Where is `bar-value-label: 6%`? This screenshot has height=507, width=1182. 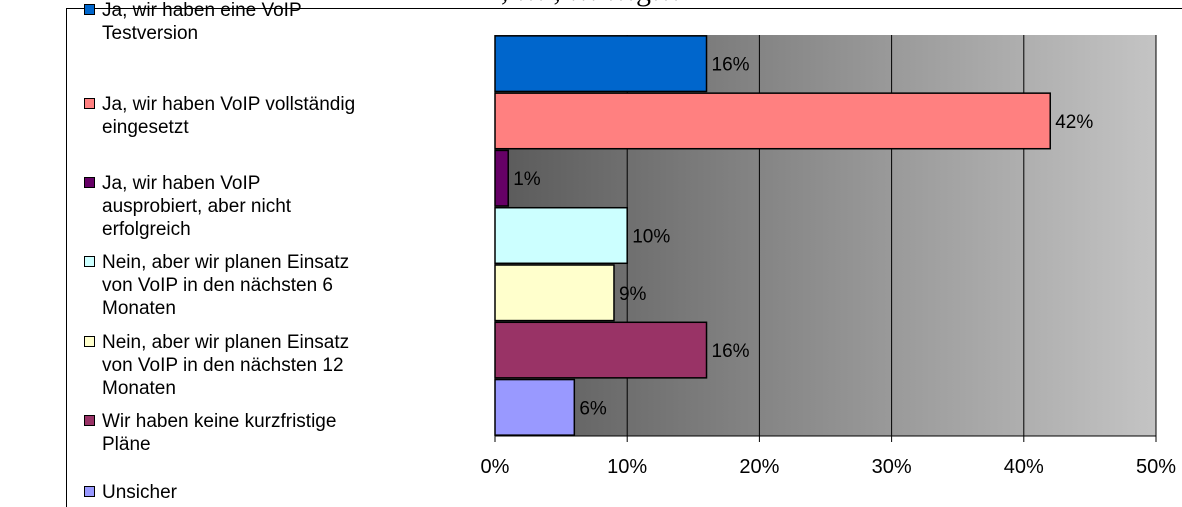 bar-value-label: 6% is located at coordinates (593, 408).